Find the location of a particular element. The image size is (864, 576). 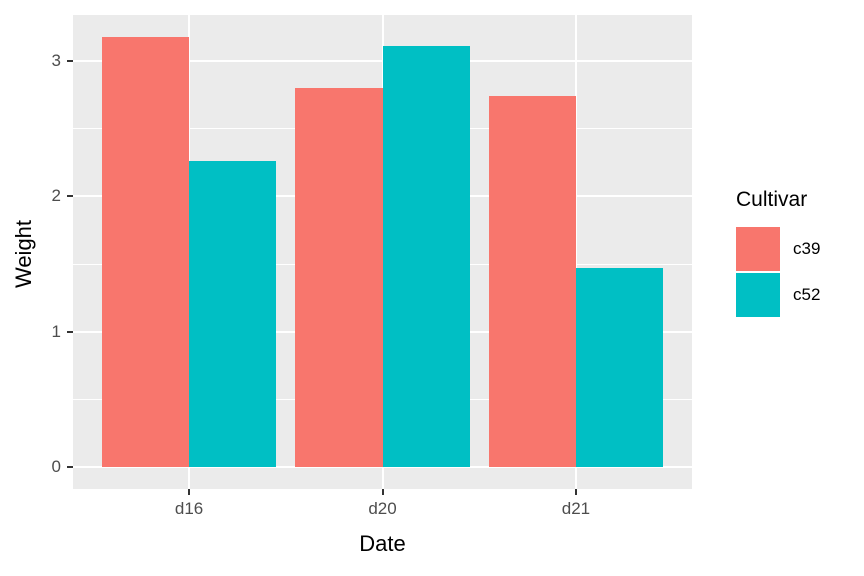

legend-swatch-c52 is located at coordinates (758, 295).